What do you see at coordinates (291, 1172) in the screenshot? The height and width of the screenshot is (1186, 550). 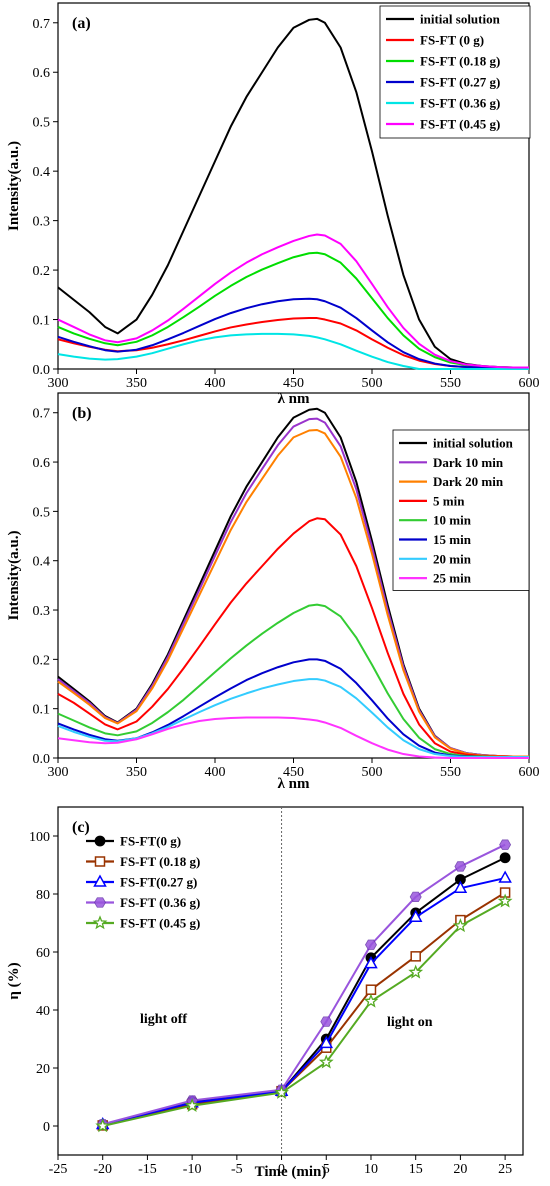 I see `x-axis-title: Time (min)` at bounding box center [291, 1172].